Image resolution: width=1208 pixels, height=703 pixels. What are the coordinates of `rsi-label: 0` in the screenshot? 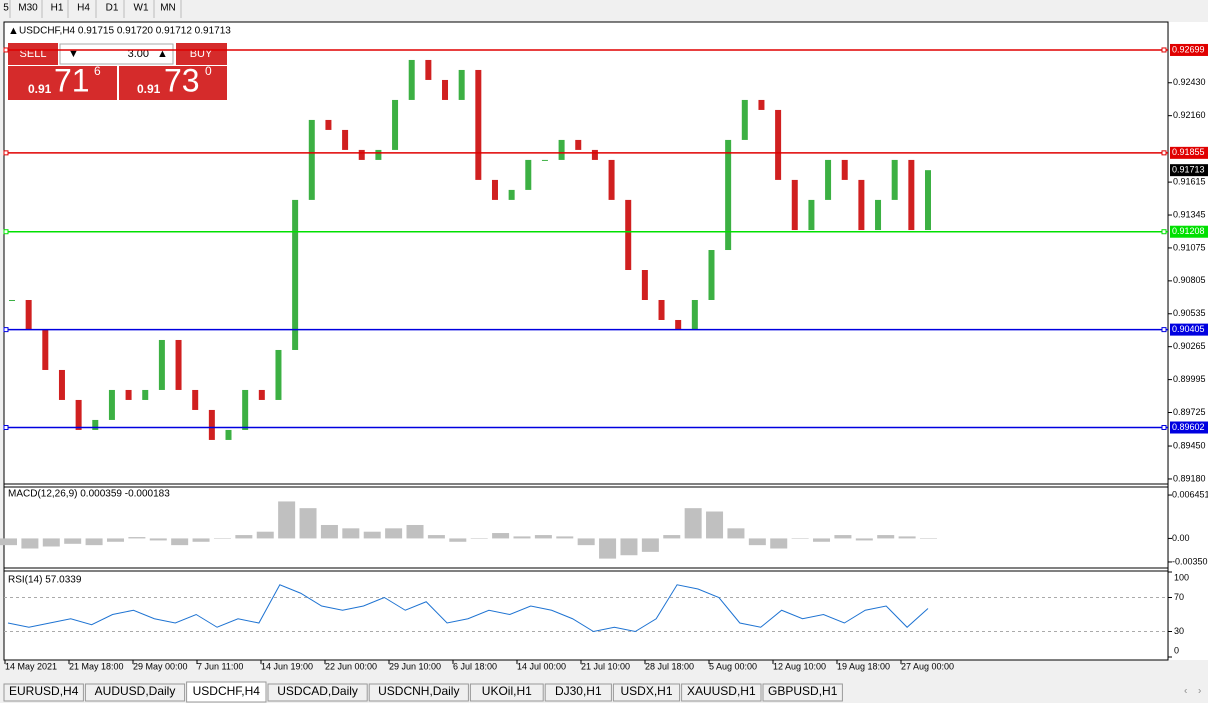 It's located at (1176, 650).